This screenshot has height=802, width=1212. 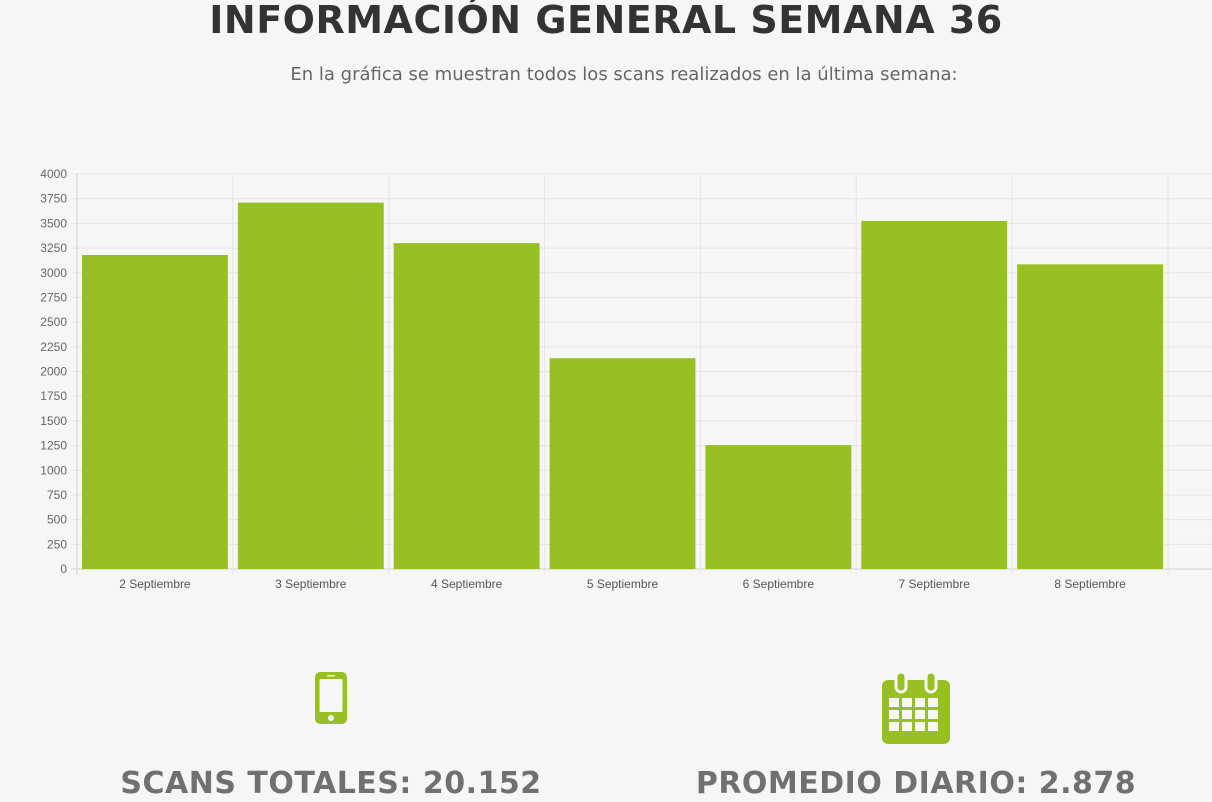 What do you see at coordinates (467, 584) in the screenshot?
I see `x-tick-label: 4 Septiembre` at bounding box center [467, 584].